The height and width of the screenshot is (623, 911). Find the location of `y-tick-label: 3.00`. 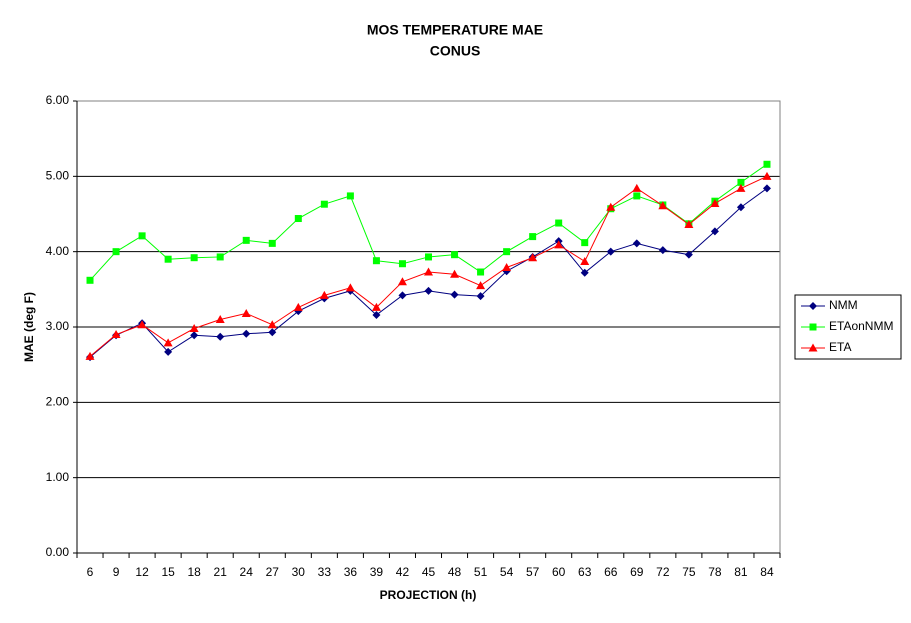

y-tick-label: 3.00 is located at coordinates (58, 326).